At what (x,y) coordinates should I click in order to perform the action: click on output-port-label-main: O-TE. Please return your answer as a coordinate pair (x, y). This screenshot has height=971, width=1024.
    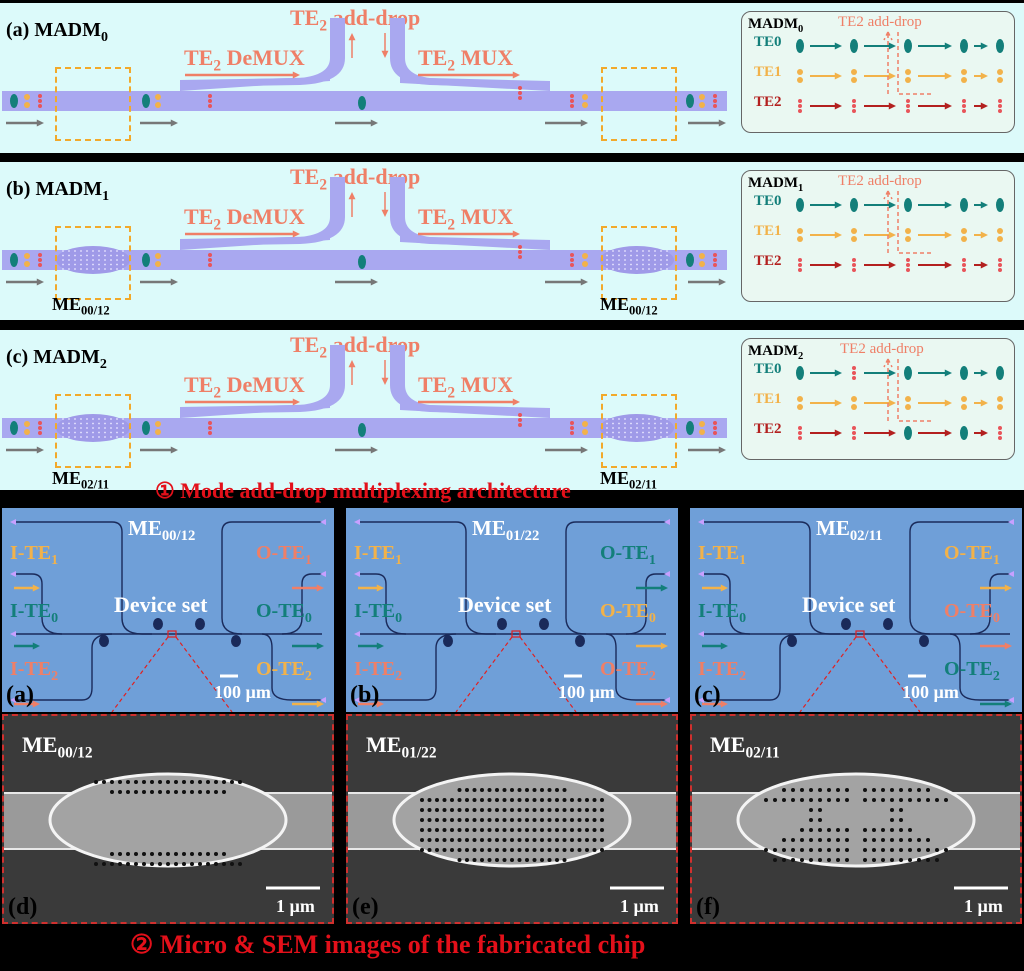
    Looking at the image, I should click on (968, 611).